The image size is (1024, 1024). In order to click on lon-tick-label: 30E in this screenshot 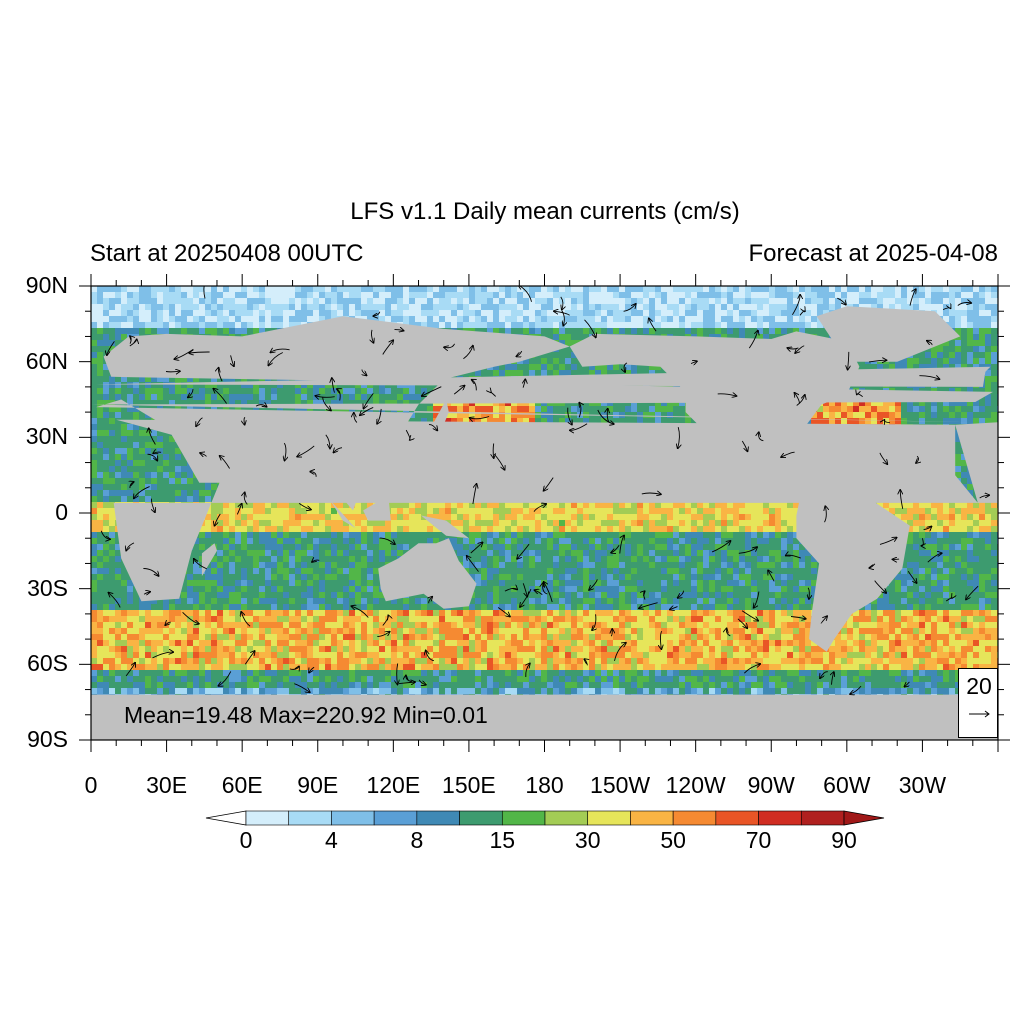, I will do `click(167, 785)`.